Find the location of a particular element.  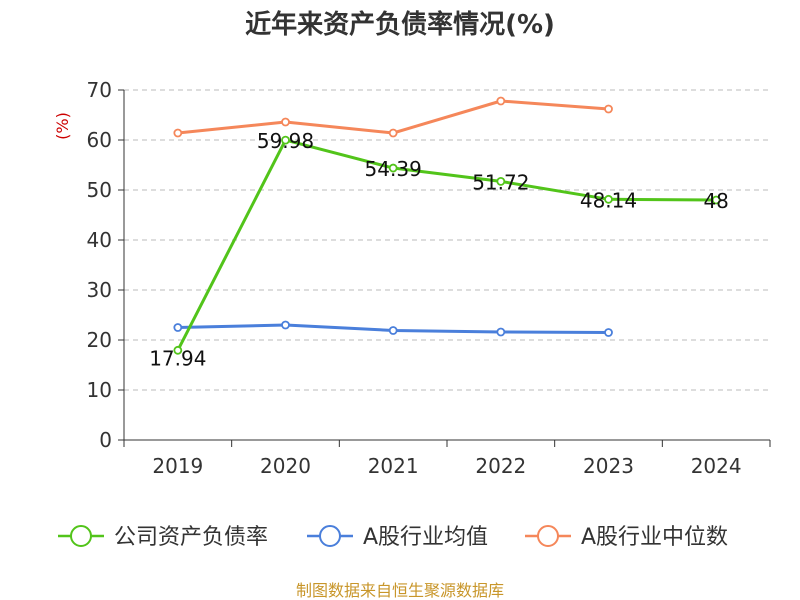

data-label: 17.94 is located at coordinates (177, 358).